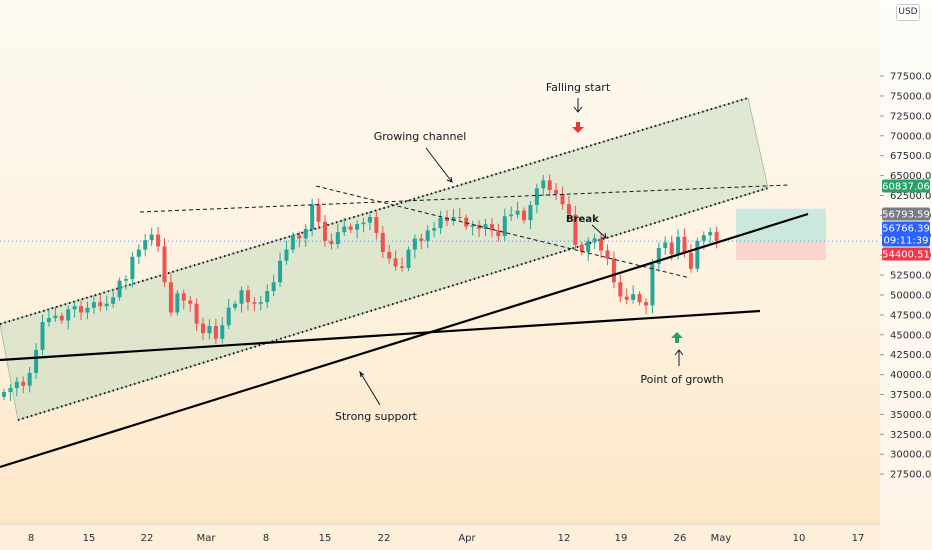 The image size is (932, 550). I want to click on x-tick-label: 22, so click(384, 538).